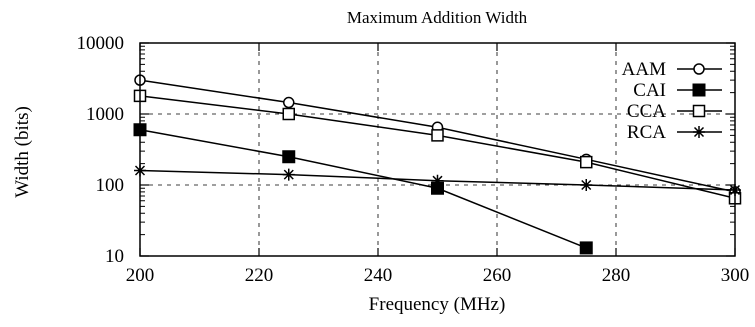  I want to click on x-tick-label: 260, so click(497, 275).